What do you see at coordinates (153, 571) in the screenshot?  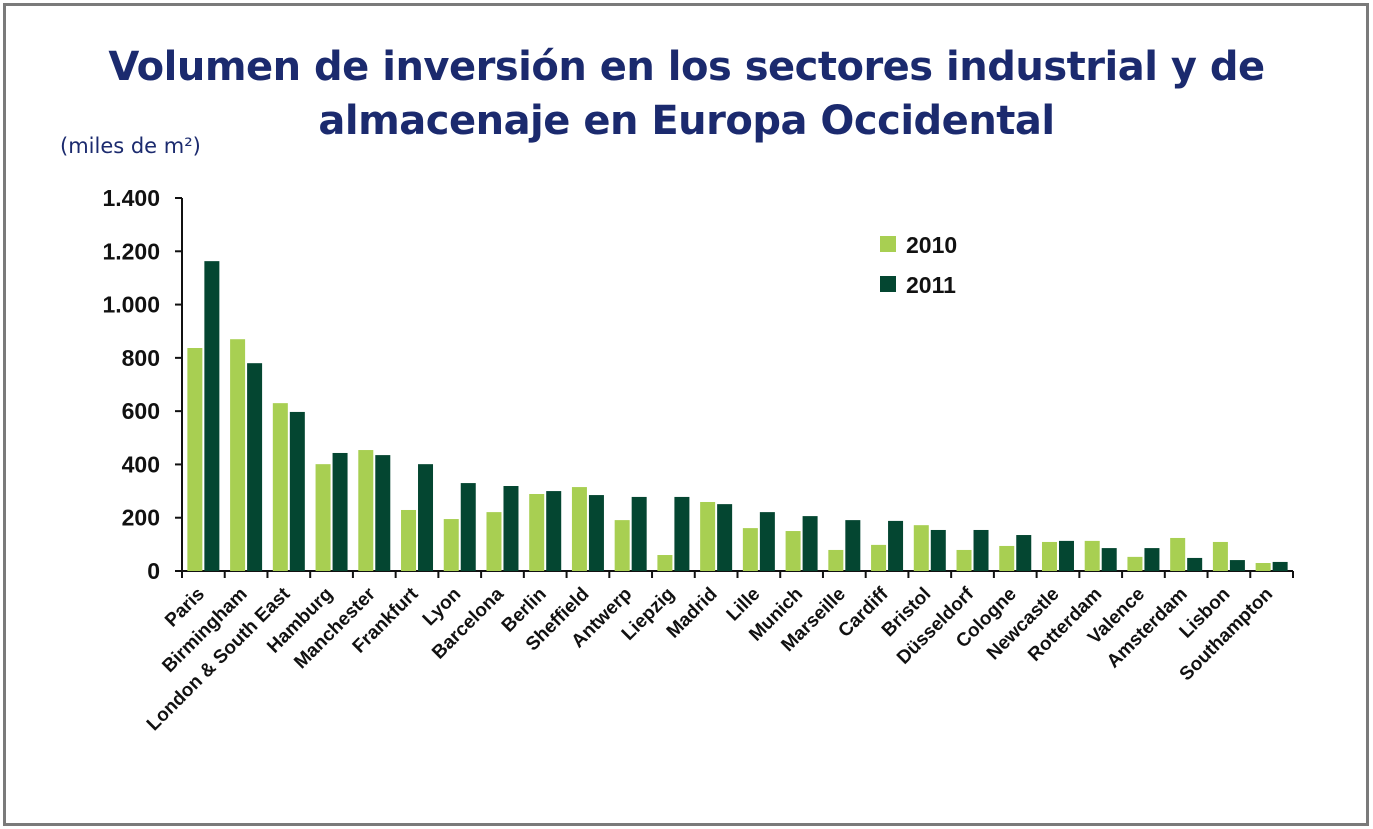 I see `y-tick-label: 0` at bounding box center [153, 571].